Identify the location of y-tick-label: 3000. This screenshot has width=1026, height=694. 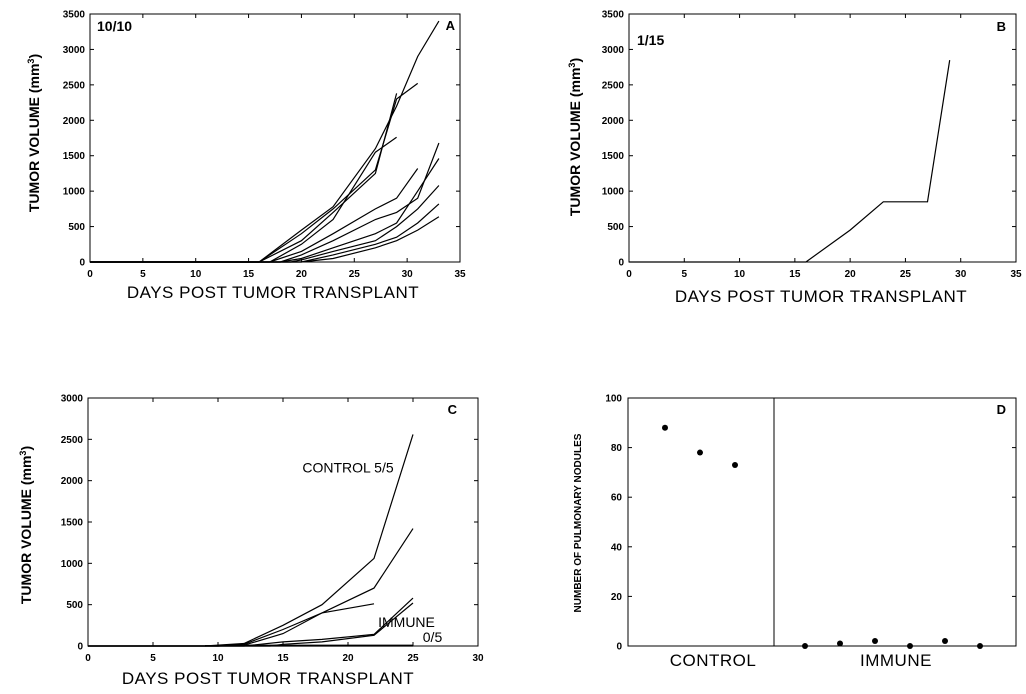
(613, 50).